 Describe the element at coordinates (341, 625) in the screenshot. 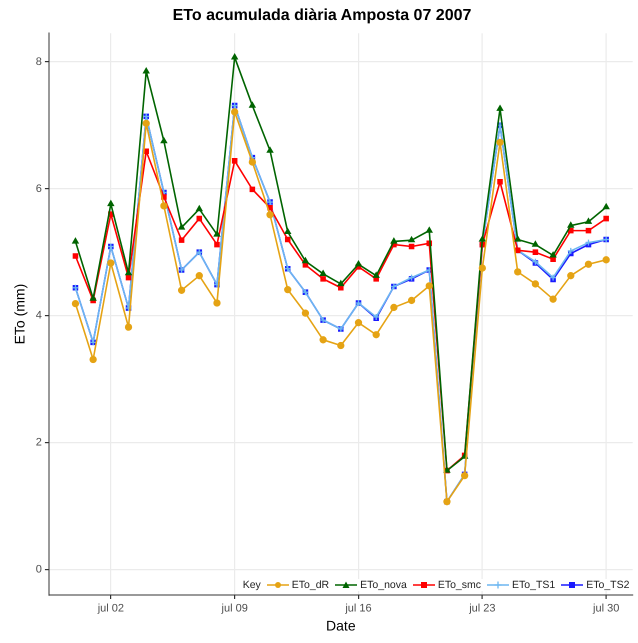

I see `x-axis-title: Date` at that location.